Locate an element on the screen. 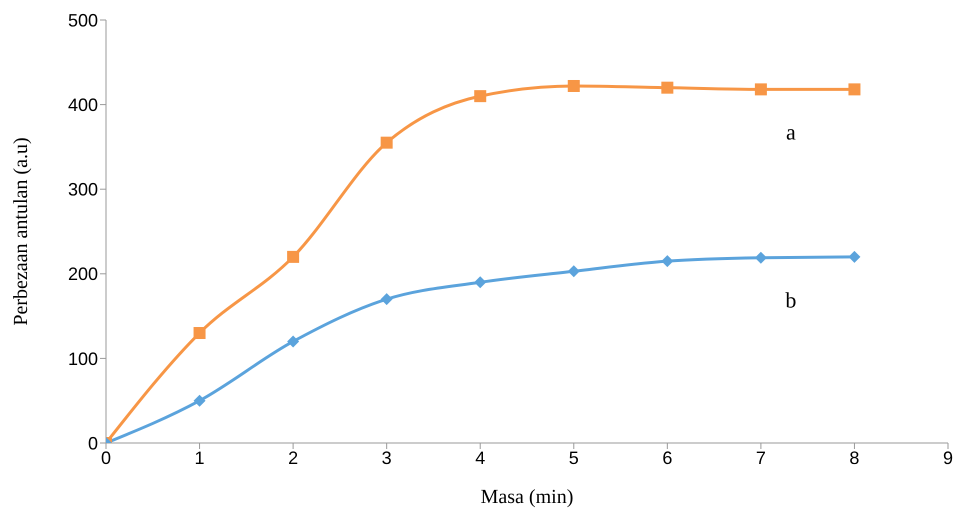 This screenshot has width=963, height=518. x-tick-label: 1 is located at coordinates (199, 458).